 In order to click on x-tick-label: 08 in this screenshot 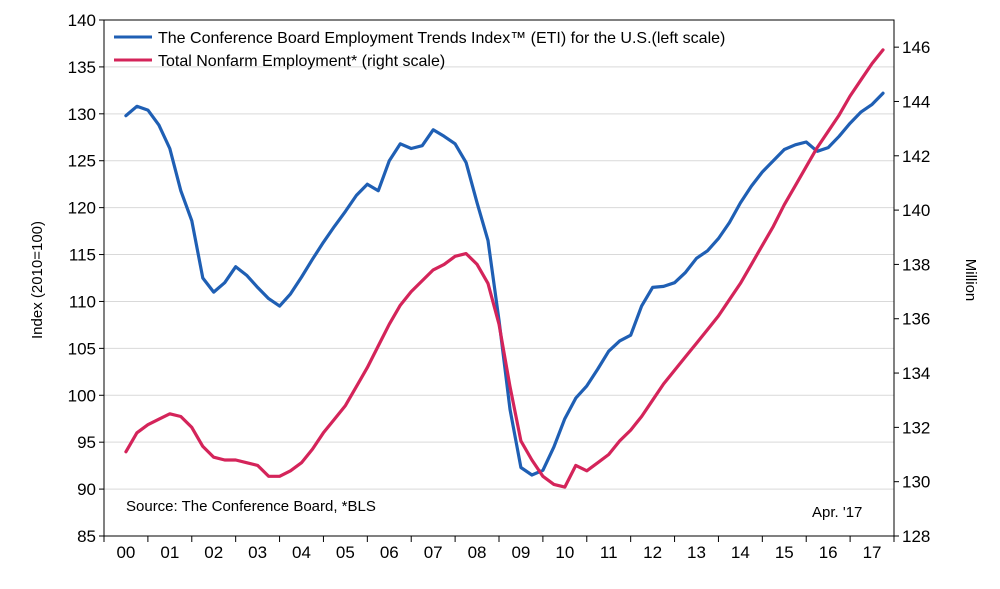, I will do `click(477, 552)`.